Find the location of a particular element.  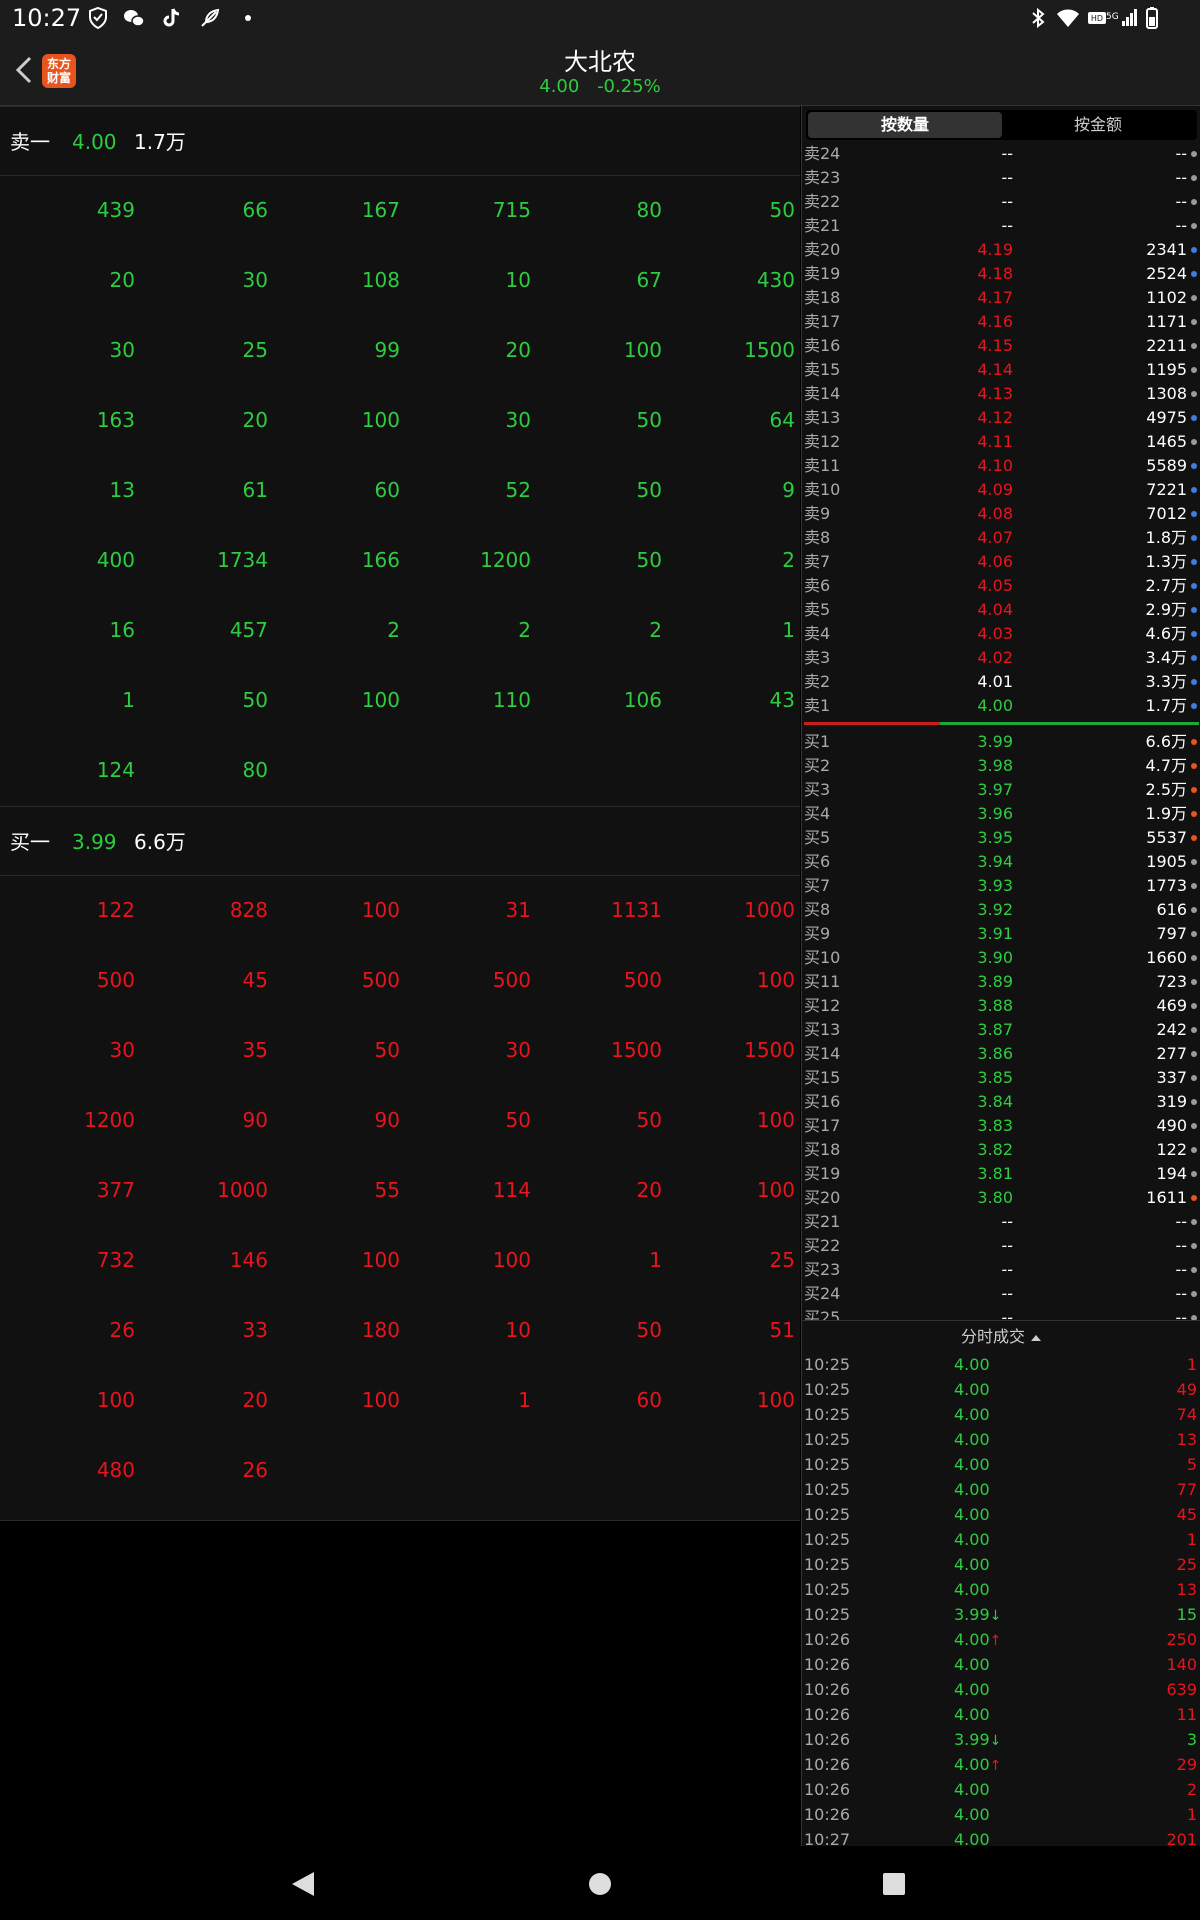

level-volume: 4.6万 is located at coordinates (1166, 633).